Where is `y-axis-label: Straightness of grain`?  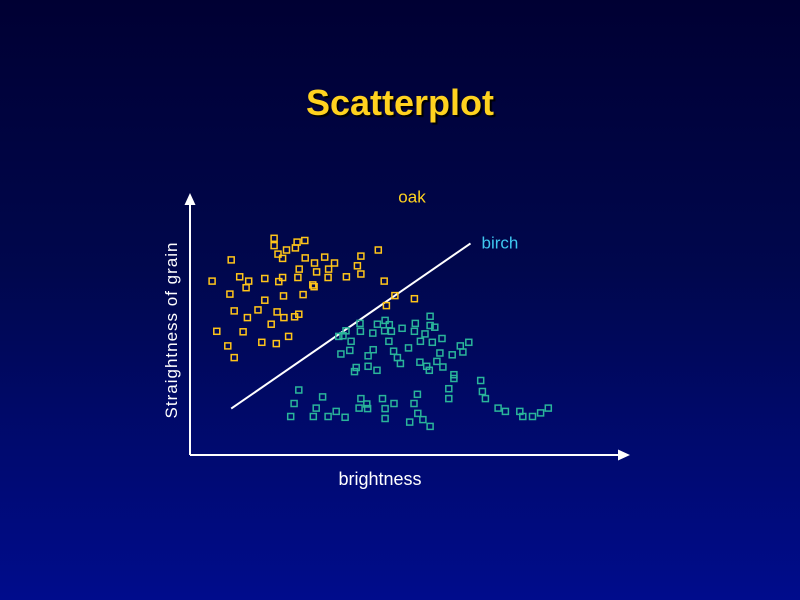 y-axis-label: Straightness of grain is located at coordinates (171, 330).